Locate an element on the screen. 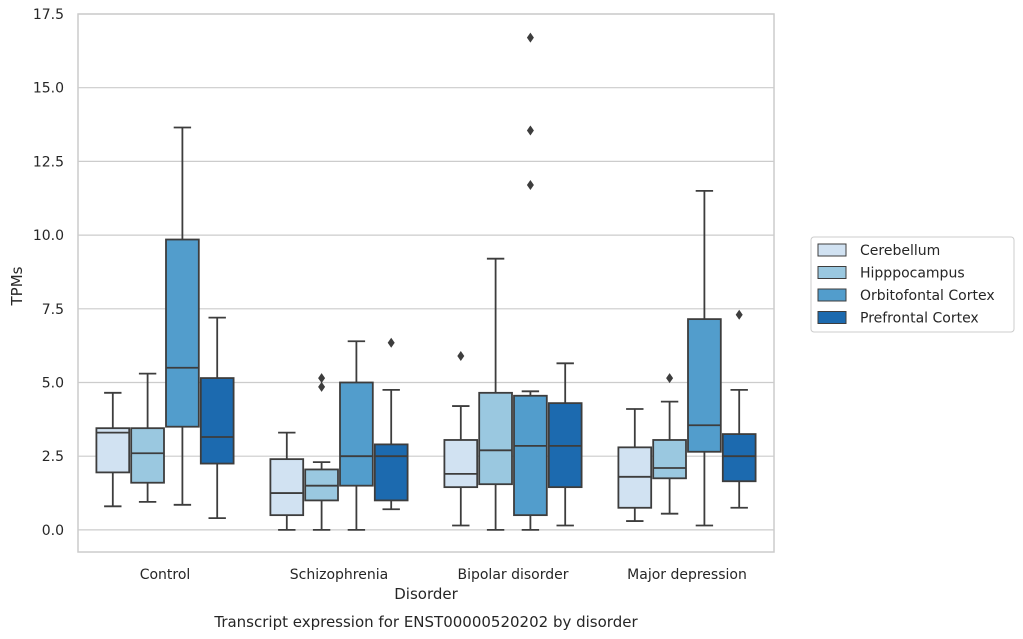 The width and height of the screenshot is (1023, 639). y-tick-label: 12.5 is located at coordinates (48, 162).